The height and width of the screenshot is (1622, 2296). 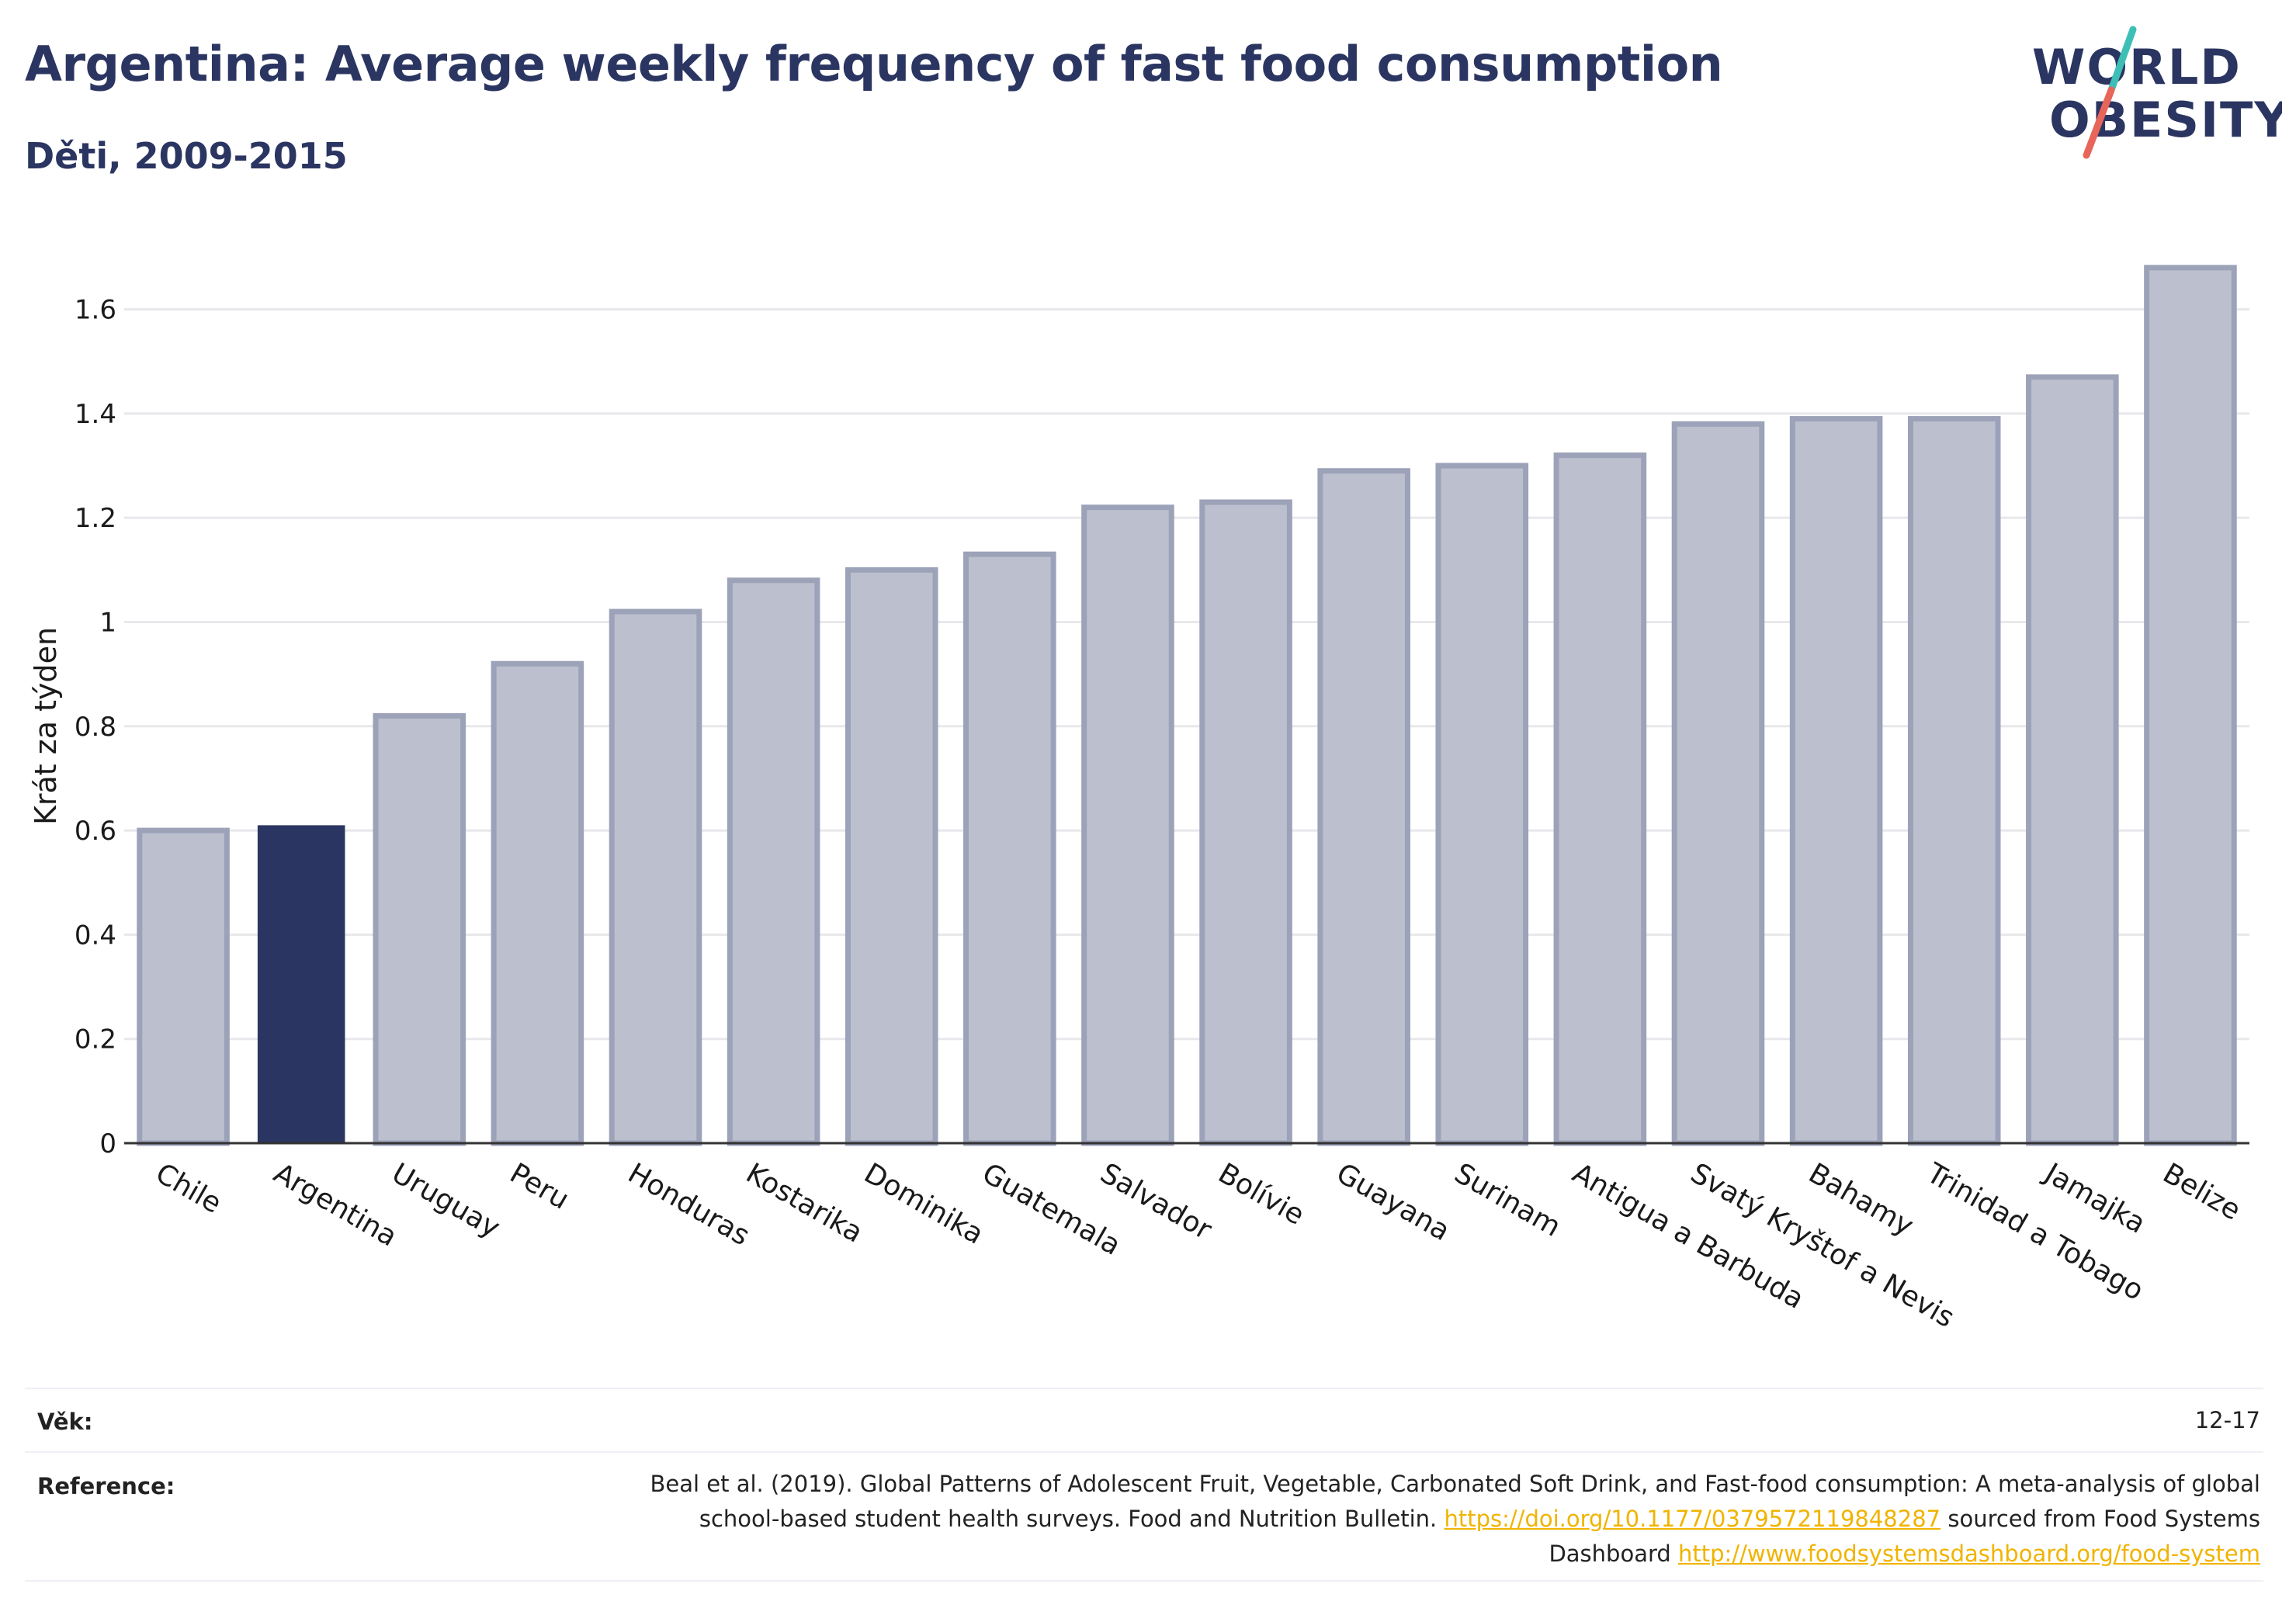 I want to click on chart-subtitle: Děti, 2009-2015, so click(x=186, y=156).